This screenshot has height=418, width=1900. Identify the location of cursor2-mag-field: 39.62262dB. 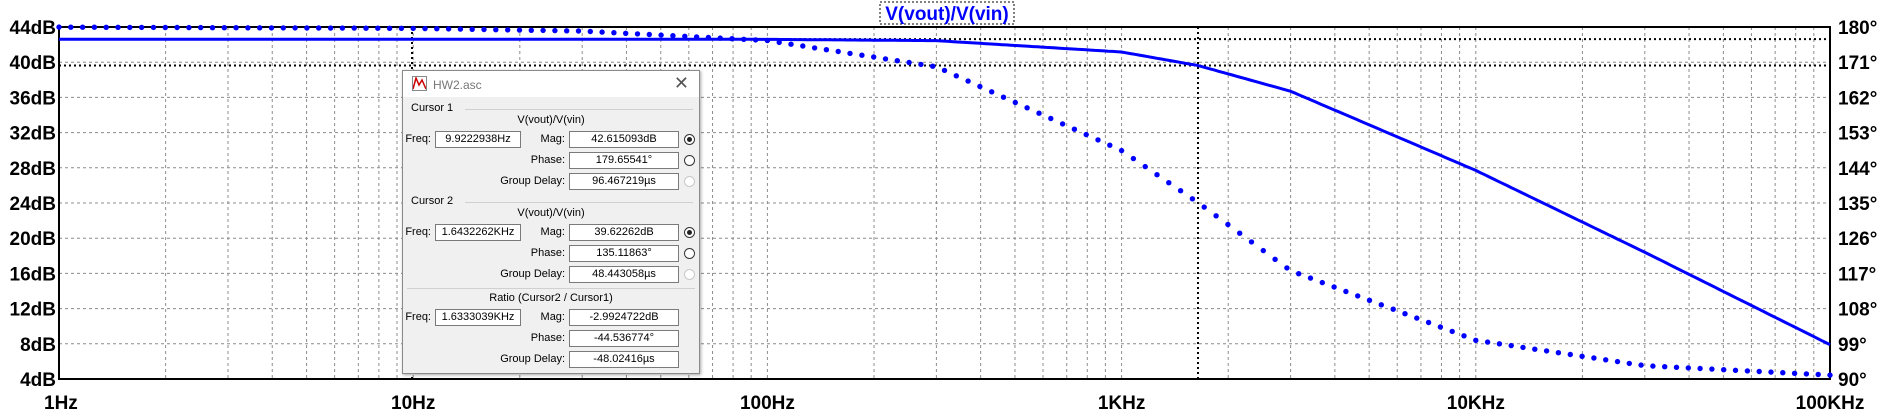
(624, 232).